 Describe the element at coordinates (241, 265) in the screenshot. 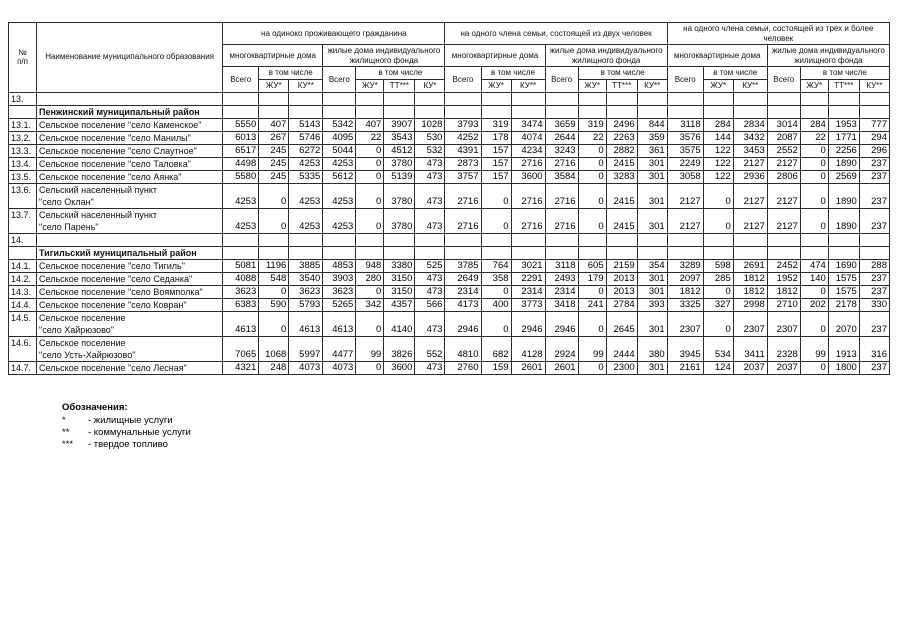

I see `value-cell: 5081` at that location.